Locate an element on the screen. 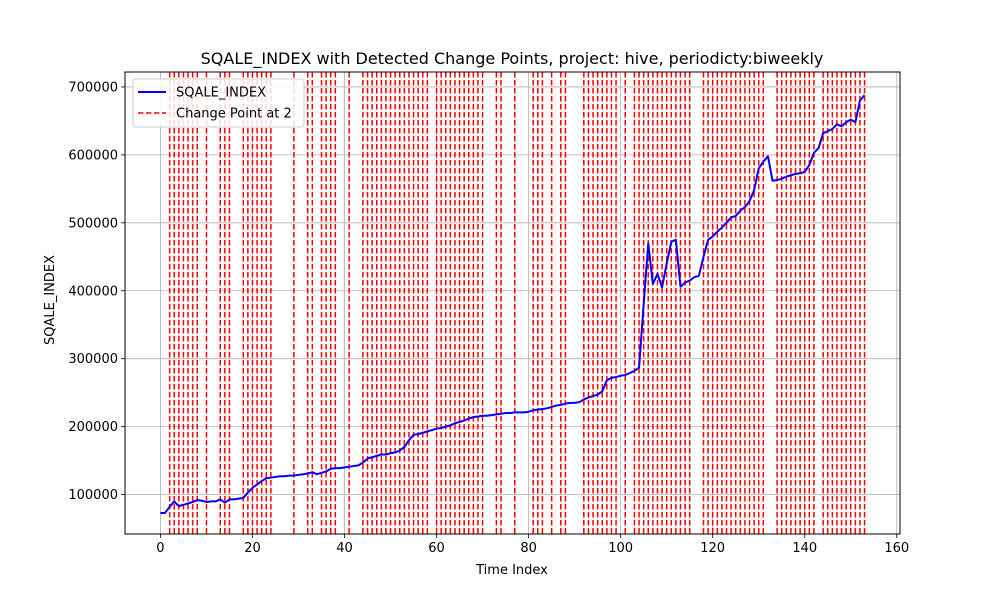 The width and height of the screenshot is (1000, 604). x-tick-label: 20 is located at coordinates (252, 548).